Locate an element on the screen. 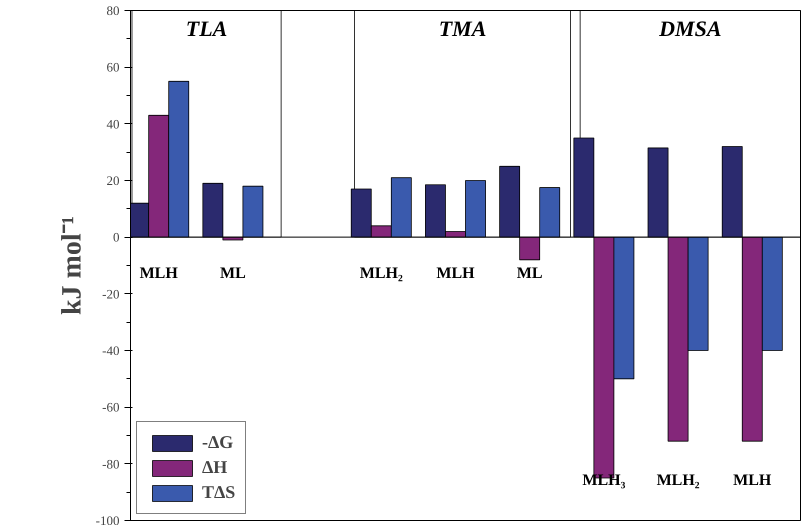 This screenshot has width=807, height=527. y-axis-title: kJ mol⁻¹ is located at coordinates (72, 266).